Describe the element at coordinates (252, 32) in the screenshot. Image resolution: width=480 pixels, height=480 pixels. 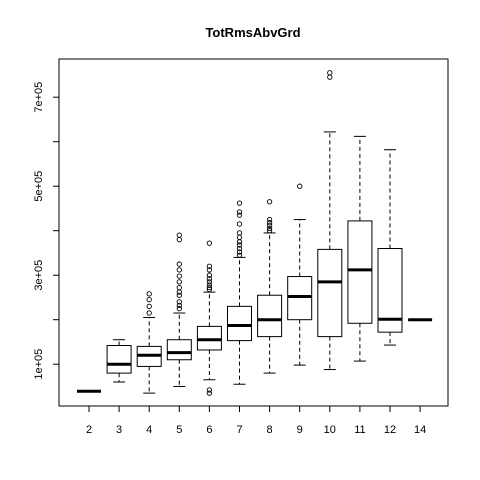
I see `chart-title: TotRmsAbvGrd` at that location.